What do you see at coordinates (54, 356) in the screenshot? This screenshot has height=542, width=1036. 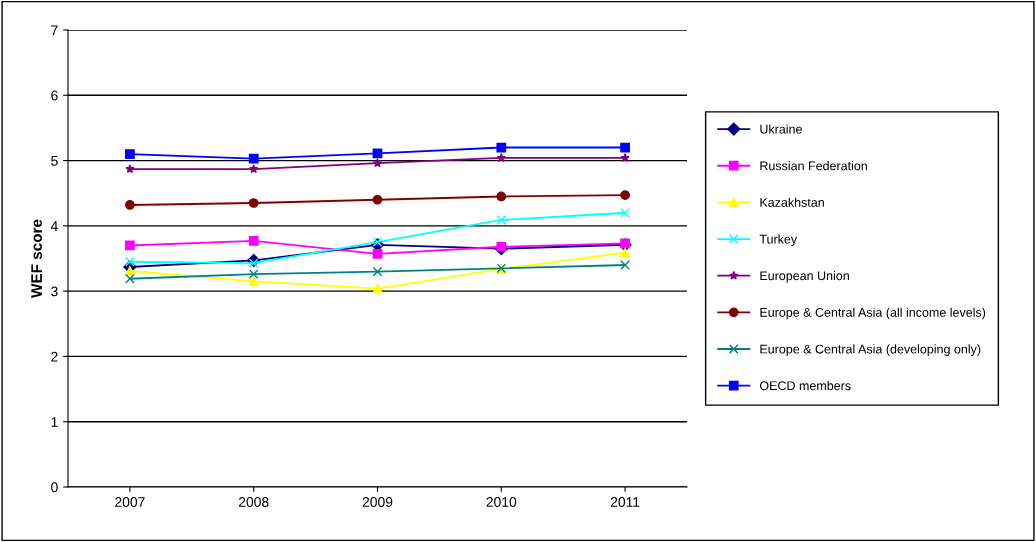 I see `y-tick-label: 2` at bounding box center [54, 356].